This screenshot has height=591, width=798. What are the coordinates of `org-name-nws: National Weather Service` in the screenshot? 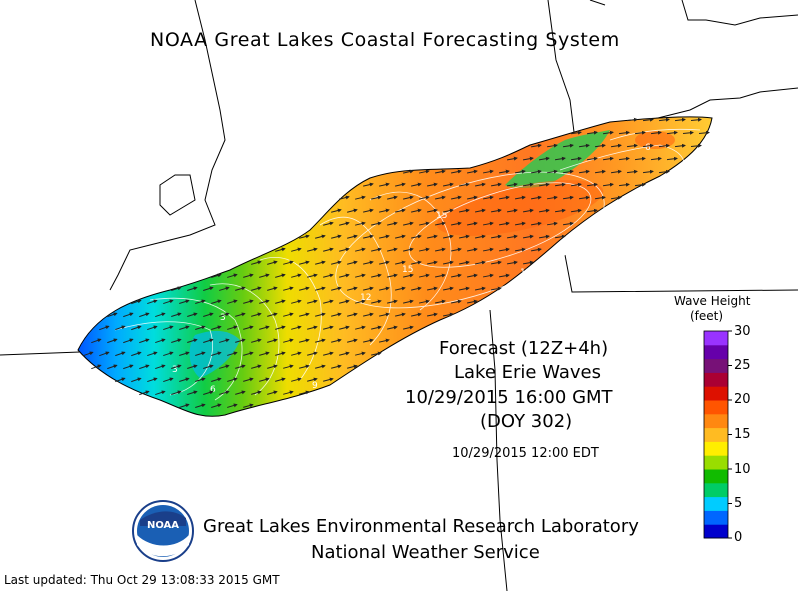 It's located at (425, 552).